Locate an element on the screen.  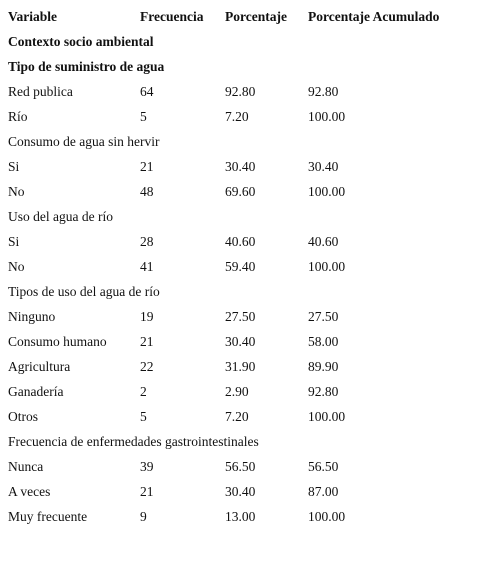
table-cell: Consumo humano is located at coordinates (57, 341).